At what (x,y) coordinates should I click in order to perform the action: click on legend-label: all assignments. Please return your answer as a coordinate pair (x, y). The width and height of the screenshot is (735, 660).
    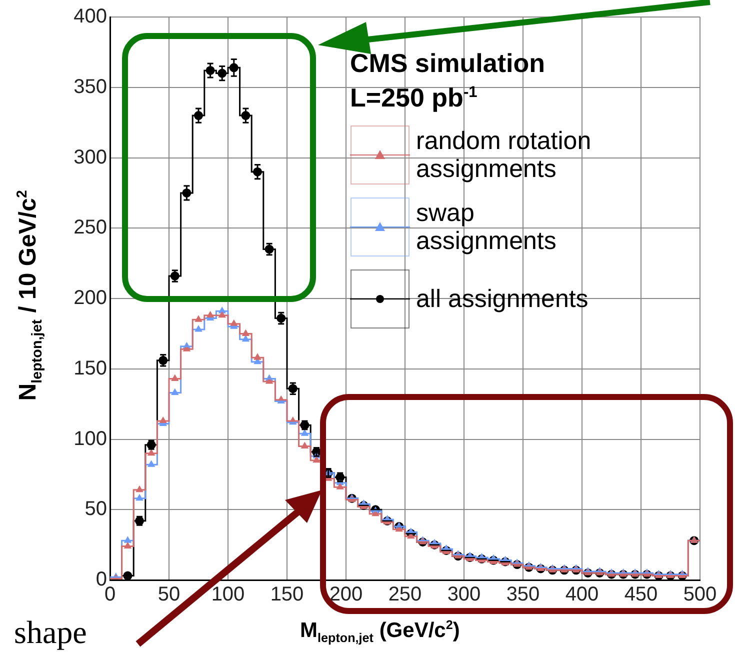
    Looking at the image, I should click on (502, 298).